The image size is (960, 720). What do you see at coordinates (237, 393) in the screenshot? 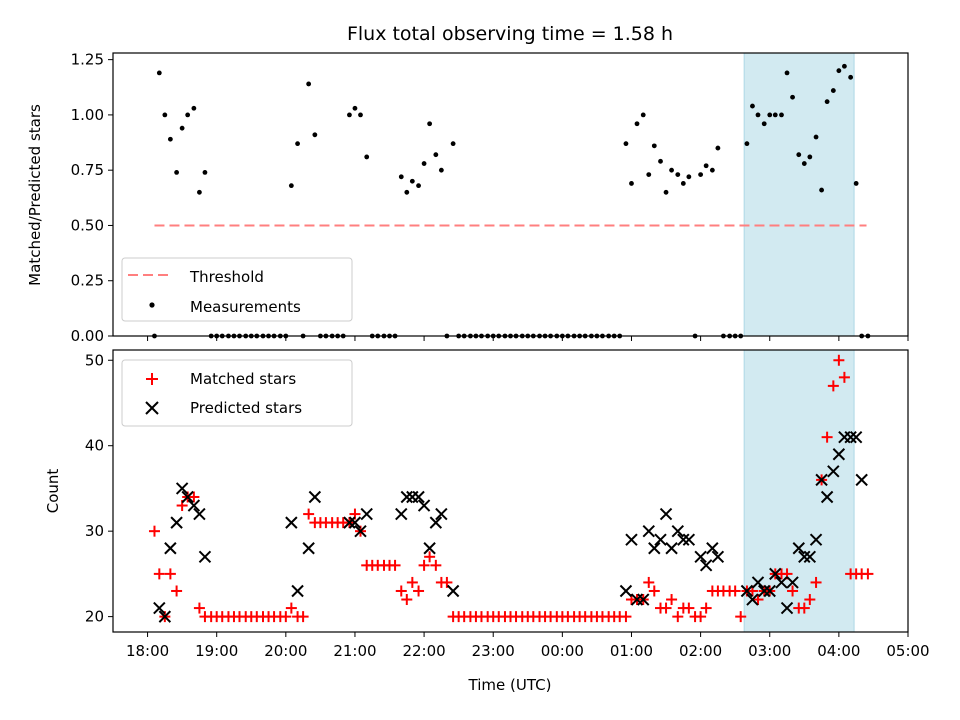
I see `bottom-legend-box` at bounding box center [237, 393].